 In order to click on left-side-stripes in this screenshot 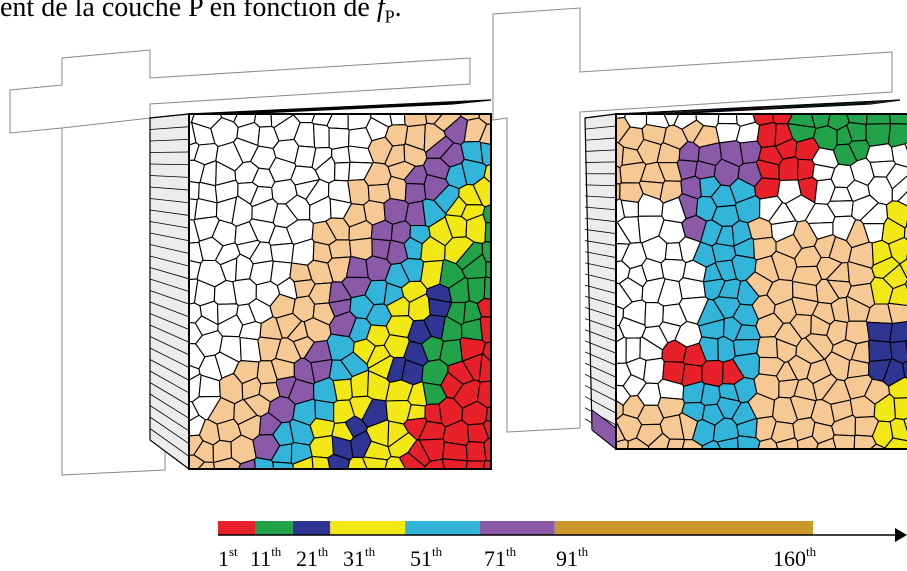, I will do `click(169, 291)`.